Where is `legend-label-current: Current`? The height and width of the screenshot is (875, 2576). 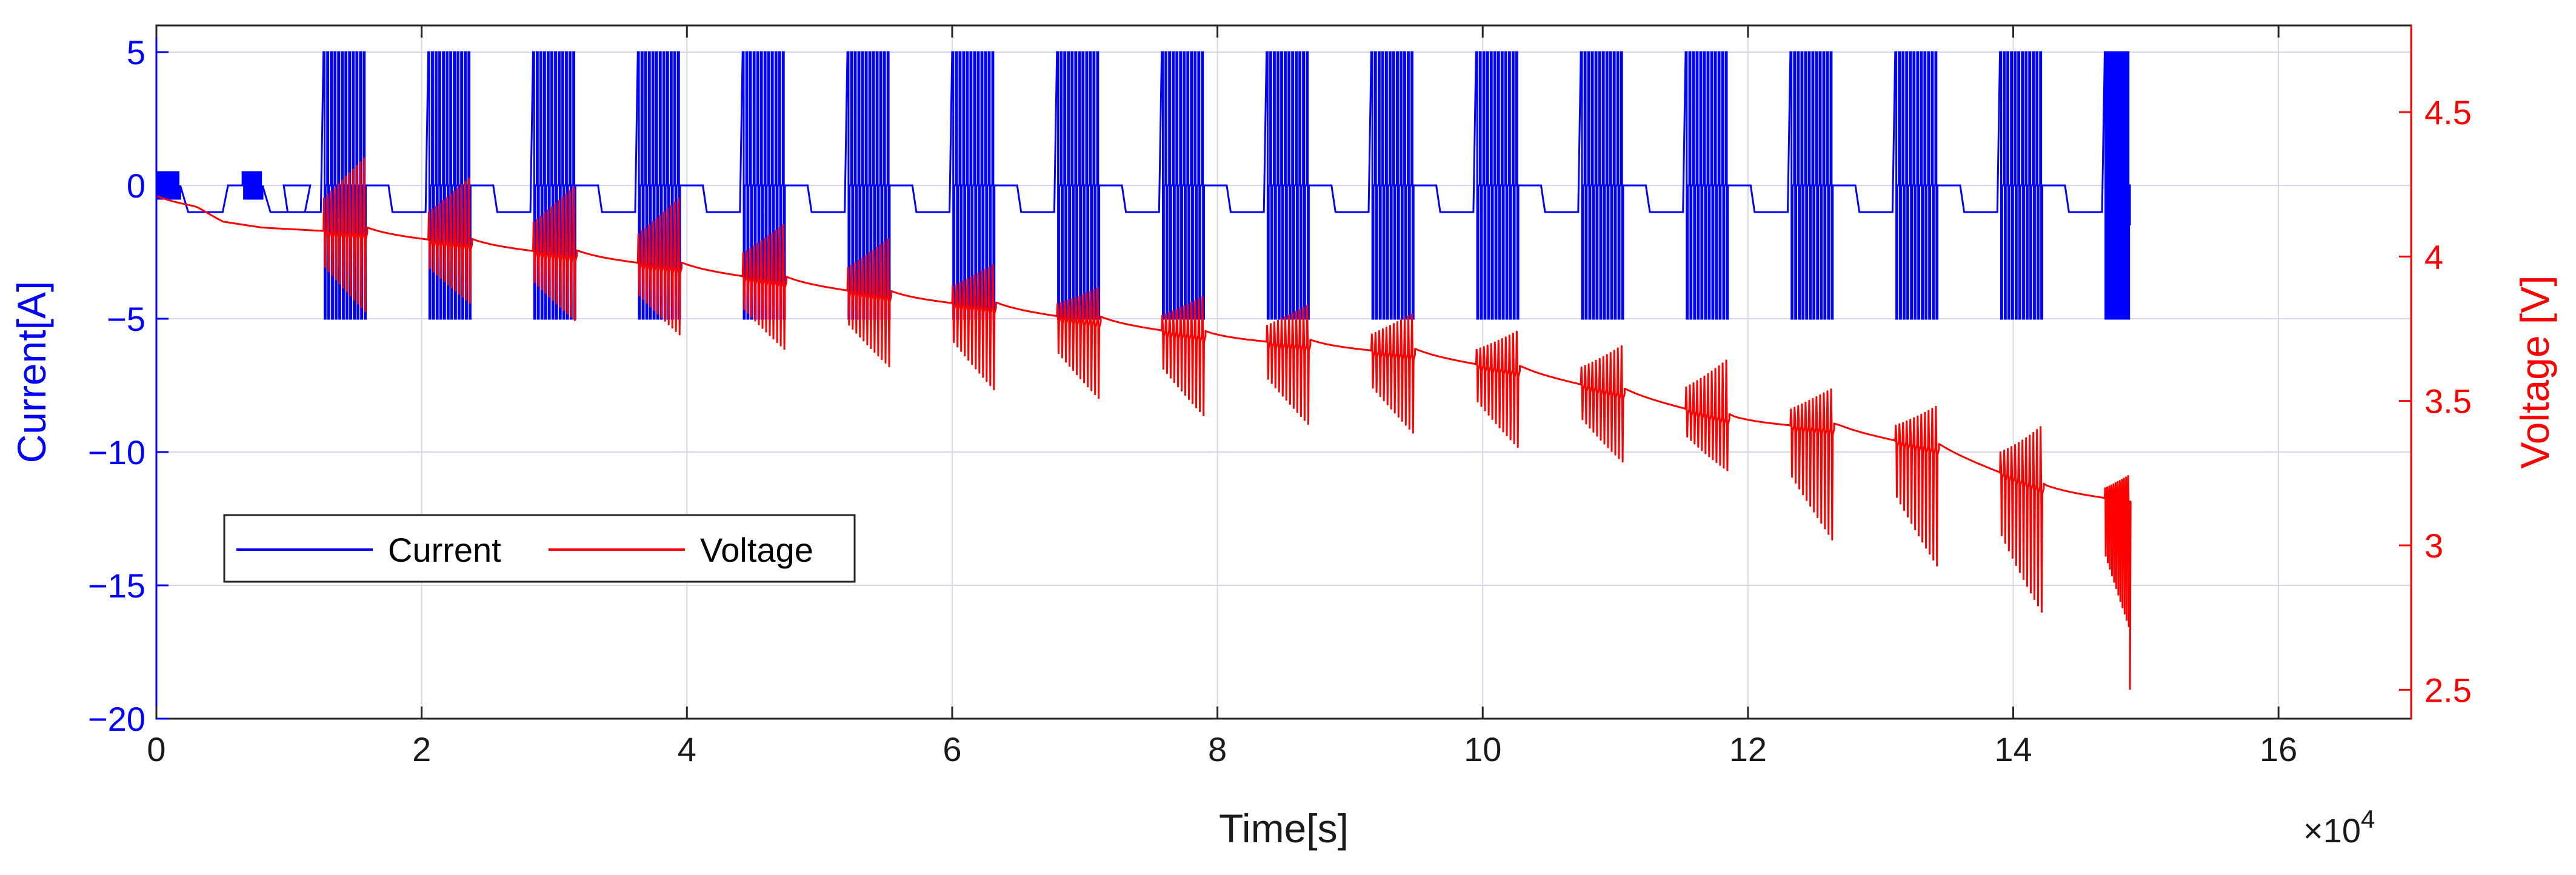 legend-label-current: Current is located at coordinates (445, 550).